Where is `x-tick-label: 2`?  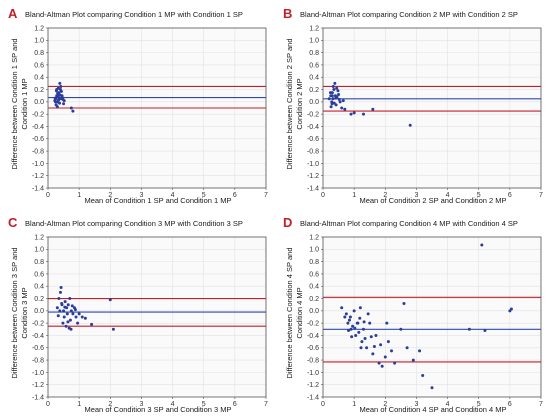 x-tick-label: 2 is located at coordinates (110, 195).